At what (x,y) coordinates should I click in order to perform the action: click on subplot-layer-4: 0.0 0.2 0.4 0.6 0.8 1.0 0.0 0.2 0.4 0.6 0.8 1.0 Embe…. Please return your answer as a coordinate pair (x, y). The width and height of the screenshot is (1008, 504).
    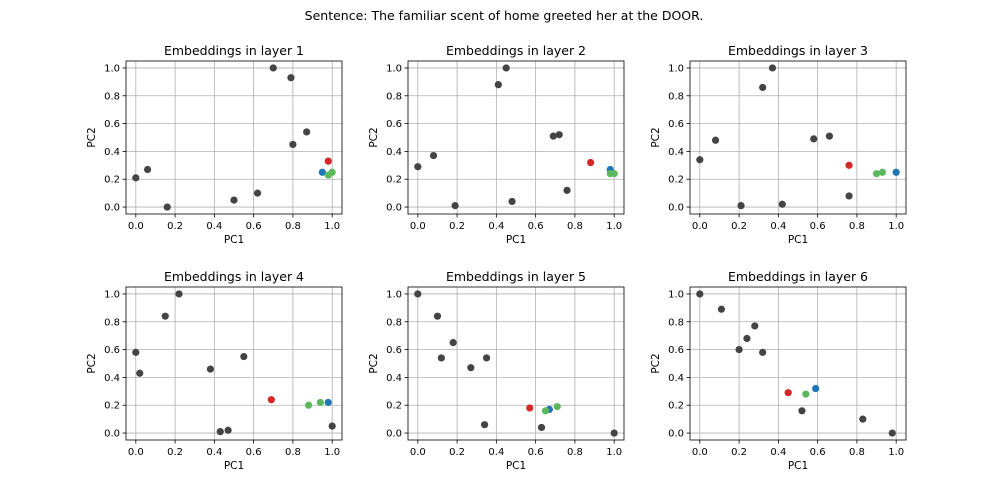
    Looking at the image, I should click on (214, 370).